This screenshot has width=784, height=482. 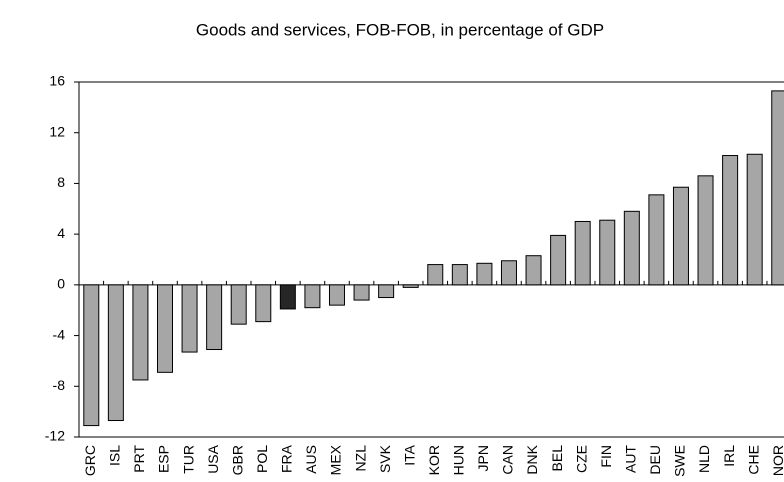 I want to click on x-tick-label: TUR, so click(x=188, y=459).